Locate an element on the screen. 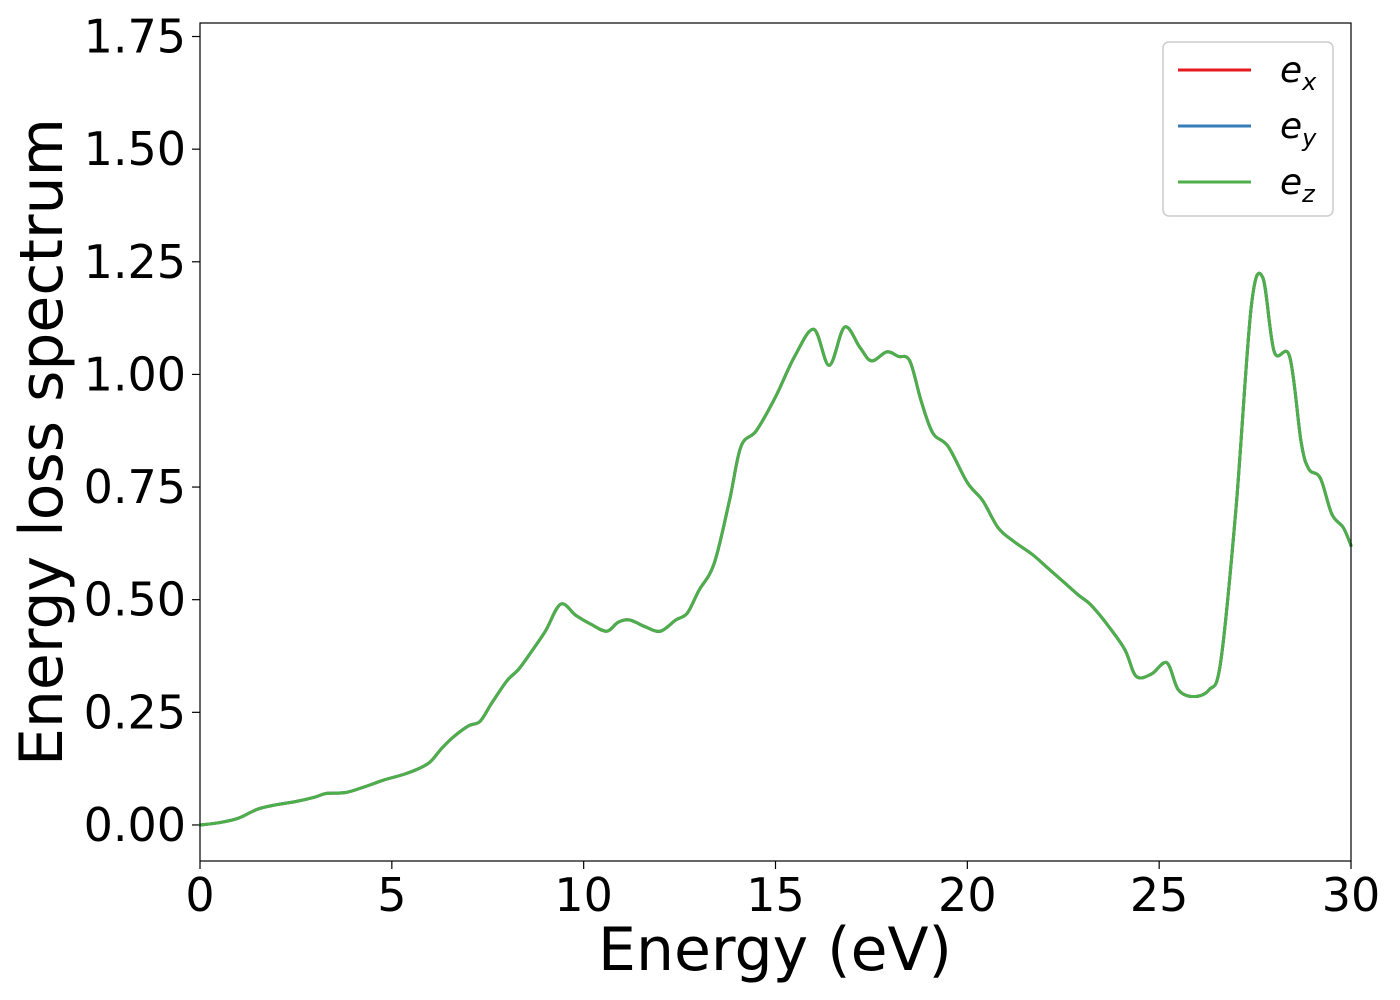 This screenshot has width=1400, height=1000. legend-label-sub: y is located at coordinates (1309, 138).